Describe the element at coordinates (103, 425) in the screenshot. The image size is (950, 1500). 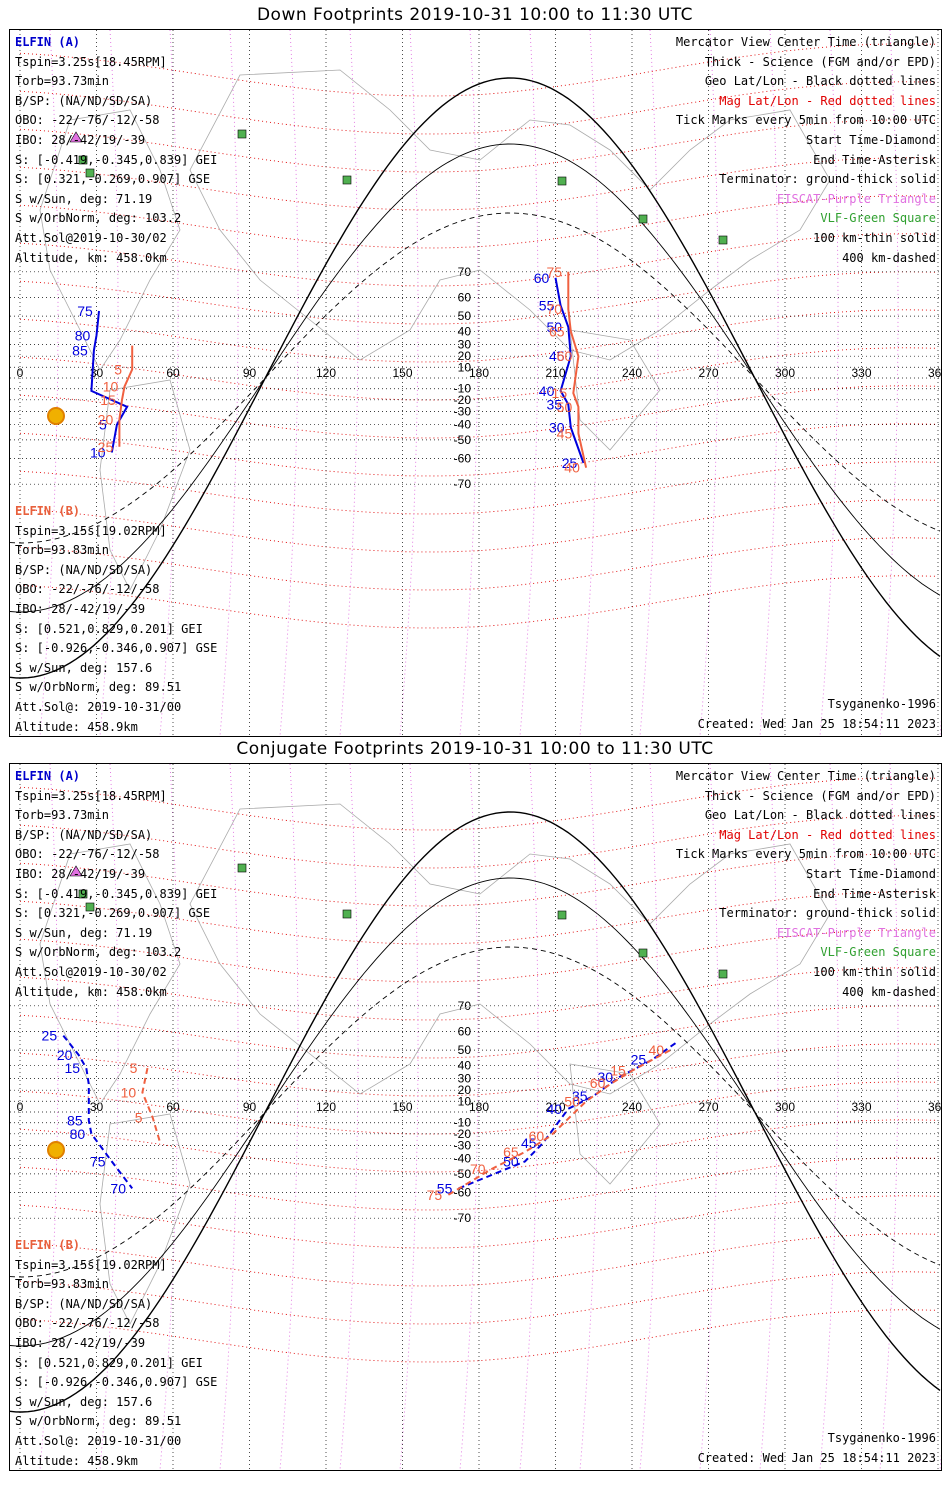
I see `elfin-a-tick-label: 5` at that location.